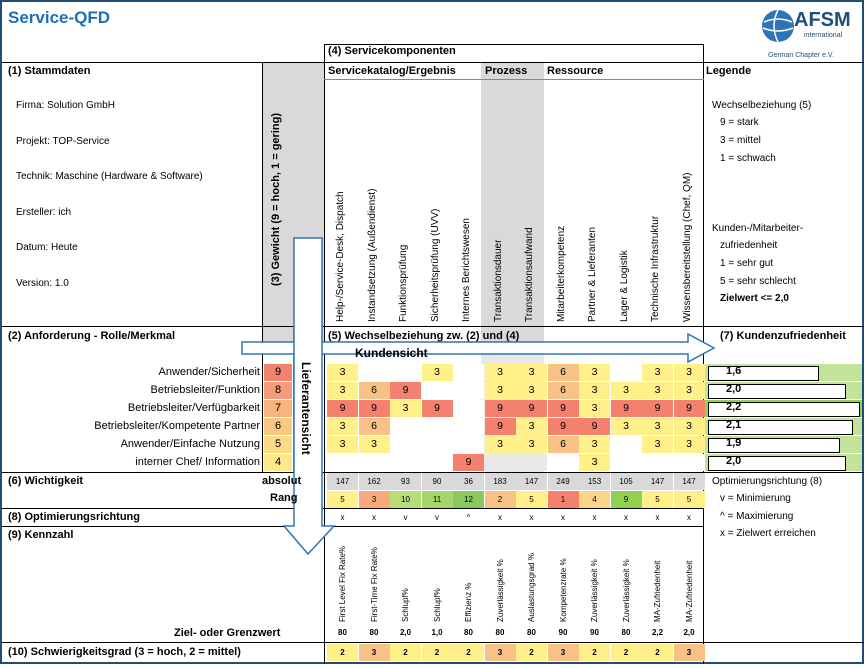 The width and height of the screenshot is (868, 668). I want to click on wichtigkeit-absolut: 105, so click(626, 481).